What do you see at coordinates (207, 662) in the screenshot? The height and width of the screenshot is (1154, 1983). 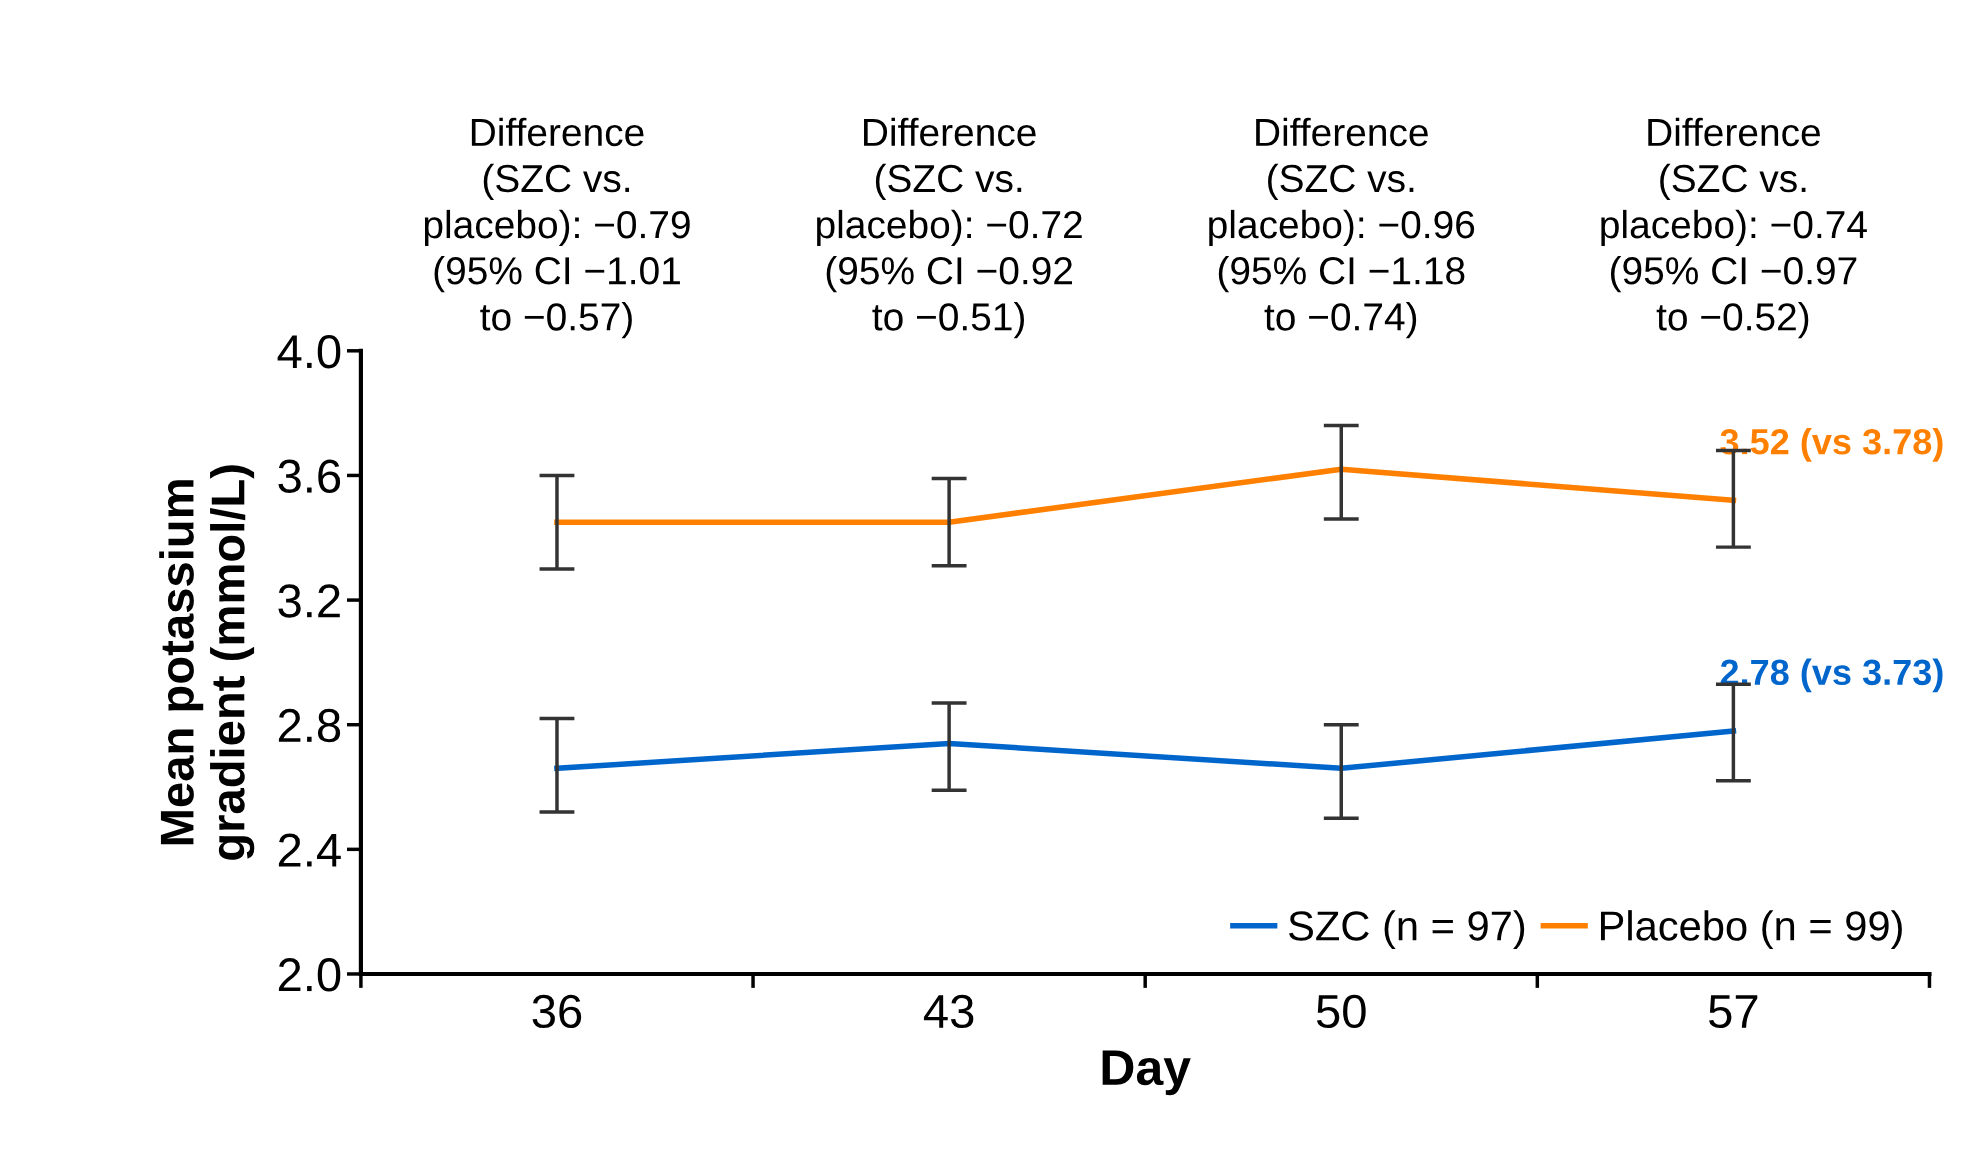 I see `y-axis-title: Mean potassium gradient (mmol/L)` at bounding box center [207, 662].